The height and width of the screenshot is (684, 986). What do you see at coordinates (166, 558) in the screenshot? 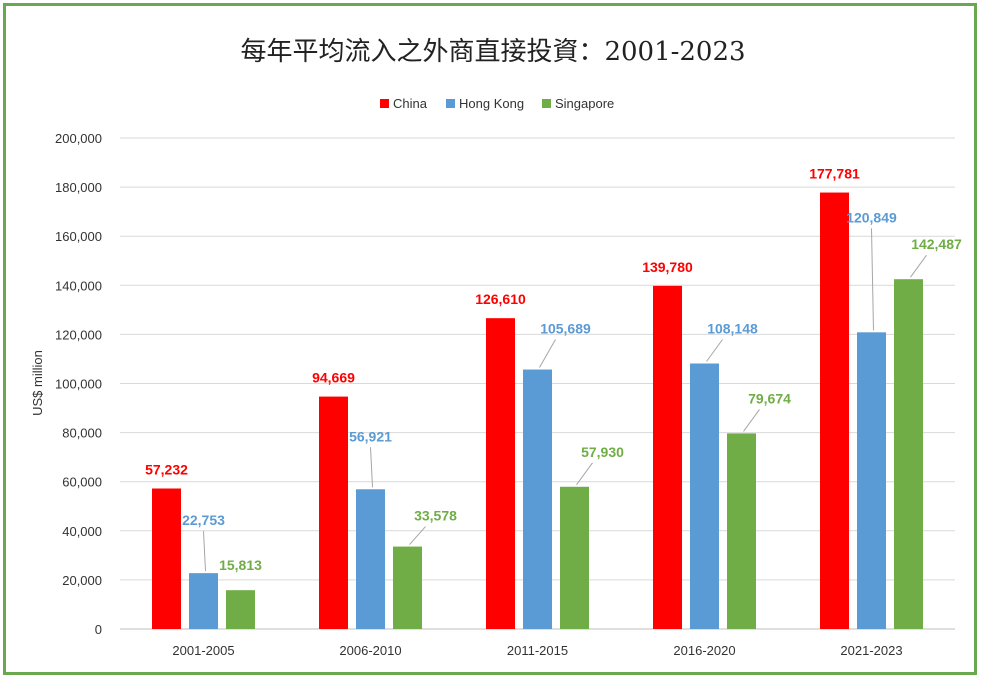
I see `bar-china-2001-2005` at bounding box center [166, 558].